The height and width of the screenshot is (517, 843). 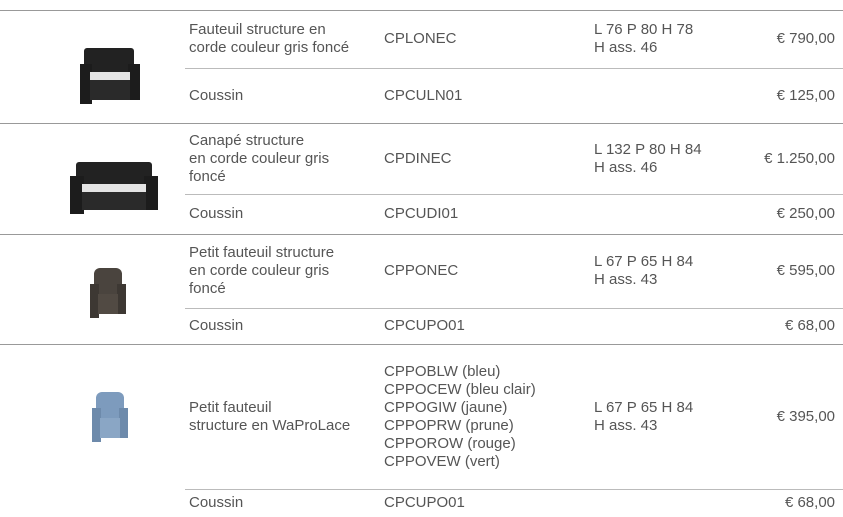 What do you see at coordinates (114, 188) in the screenshot?
I see `sofa-image` at bounding box center [114, 188].